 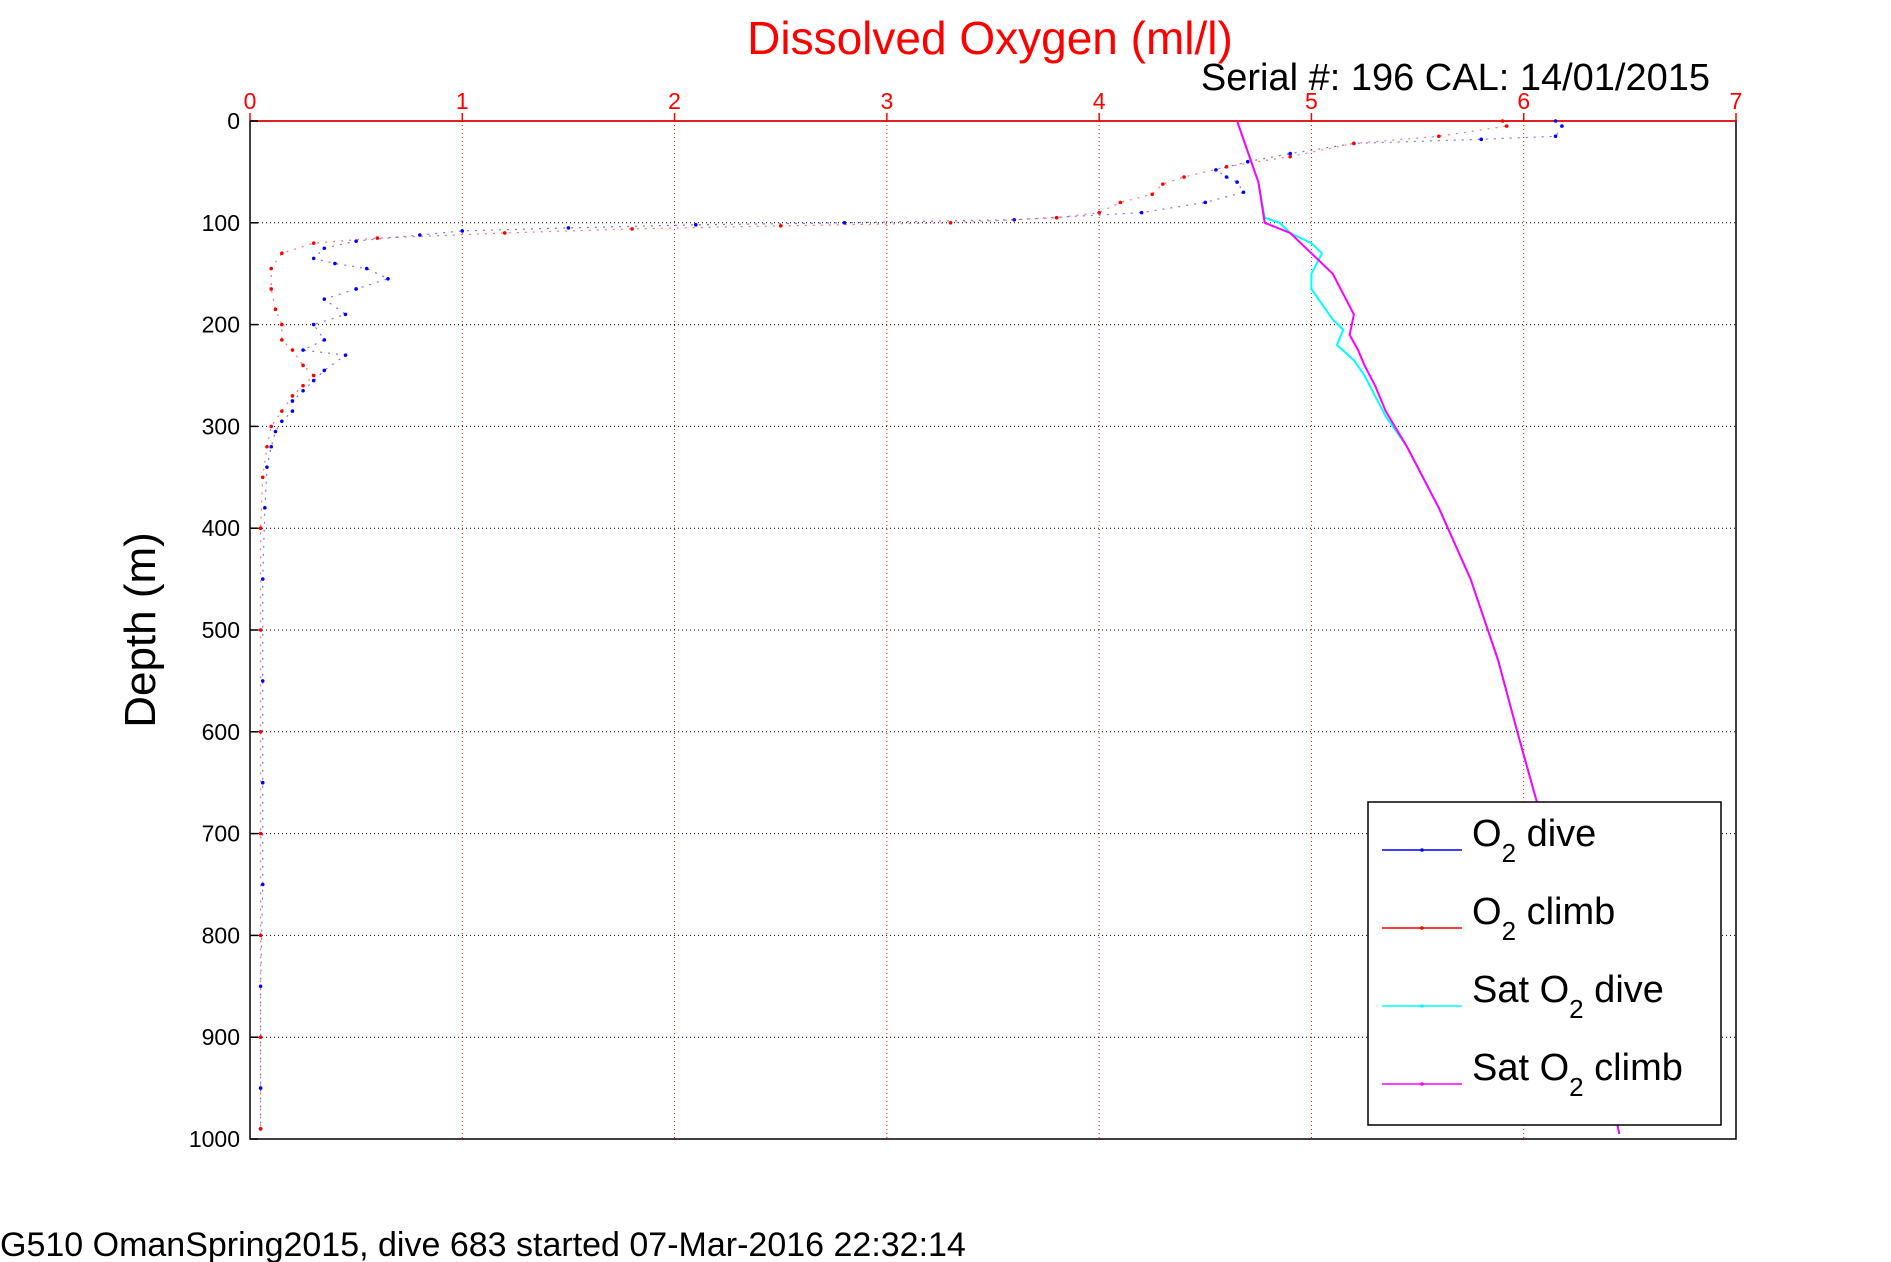 What do you see at coordinates (214, 1139) in the screenshot?
I see `y-tick-label: 1000` at bounding box center [214, 1139].